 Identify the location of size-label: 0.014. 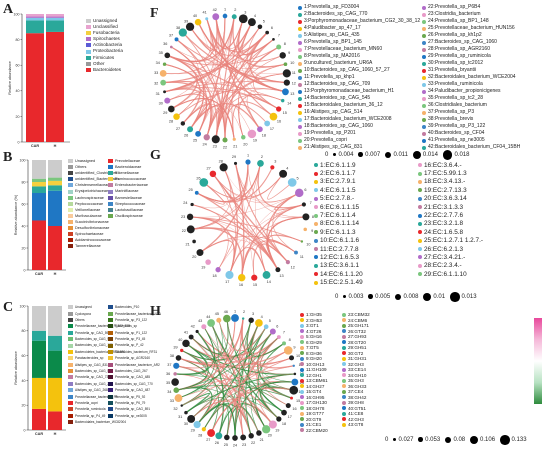
(430, 154).